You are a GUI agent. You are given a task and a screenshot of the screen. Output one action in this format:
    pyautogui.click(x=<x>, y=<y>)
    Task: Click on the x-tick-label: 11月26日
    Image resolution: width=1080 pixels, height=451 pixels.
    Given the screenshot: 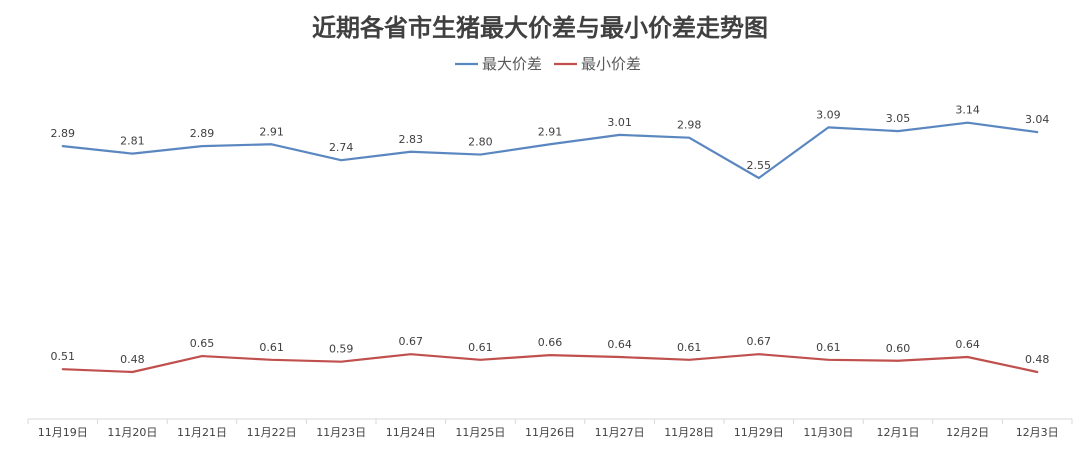 What is the action you would take?
    pyautogui.click(x=550, y=432)
    